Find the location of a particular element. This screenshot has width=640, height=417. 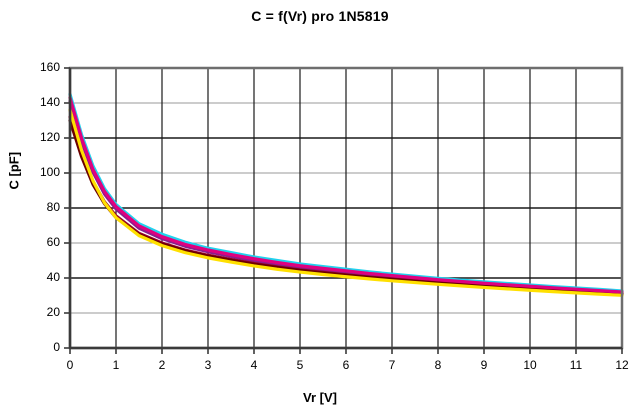

y-tick-label: 60 is located at coordinates (53, 242).